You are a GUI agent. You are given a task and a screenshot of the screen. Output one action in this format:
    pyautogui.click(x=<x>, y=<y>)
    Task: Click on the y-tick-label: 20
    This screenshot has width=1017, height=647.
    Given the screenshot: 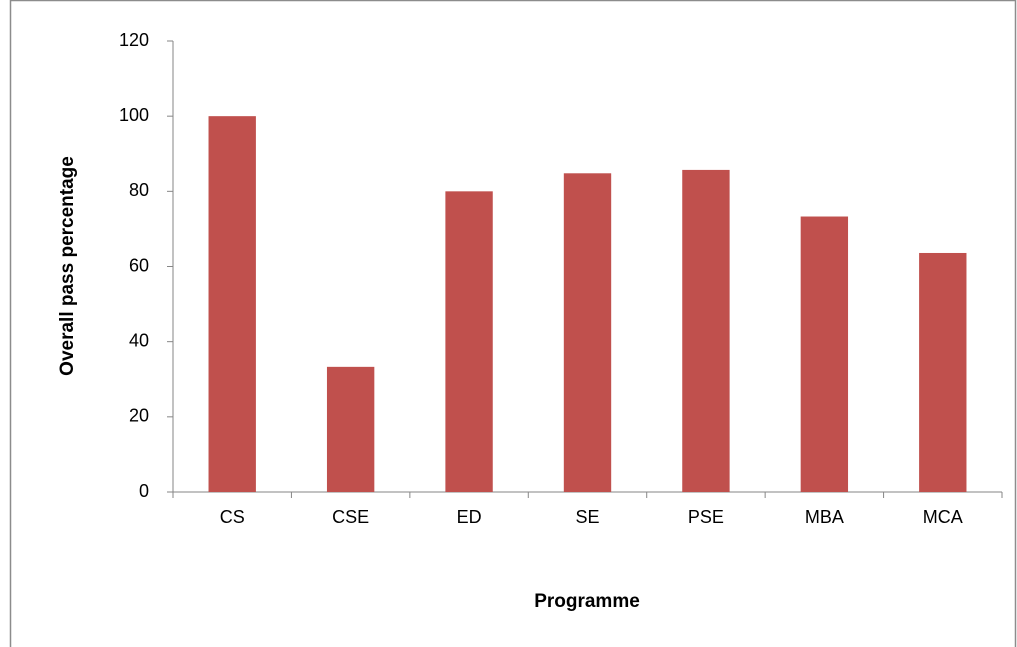 What is the action you would take?
    pyautogui.click(x=139, y=416)
    